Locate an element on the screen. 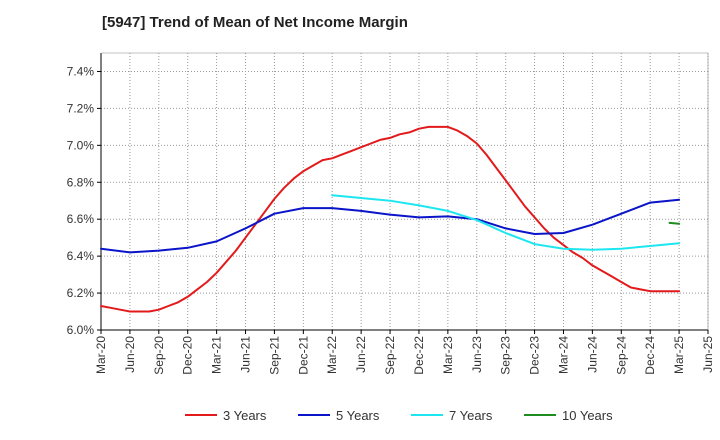 This screenshot has width=720, height=440. x-tick-label: Mar-24 is located at coordinates (563, 355).